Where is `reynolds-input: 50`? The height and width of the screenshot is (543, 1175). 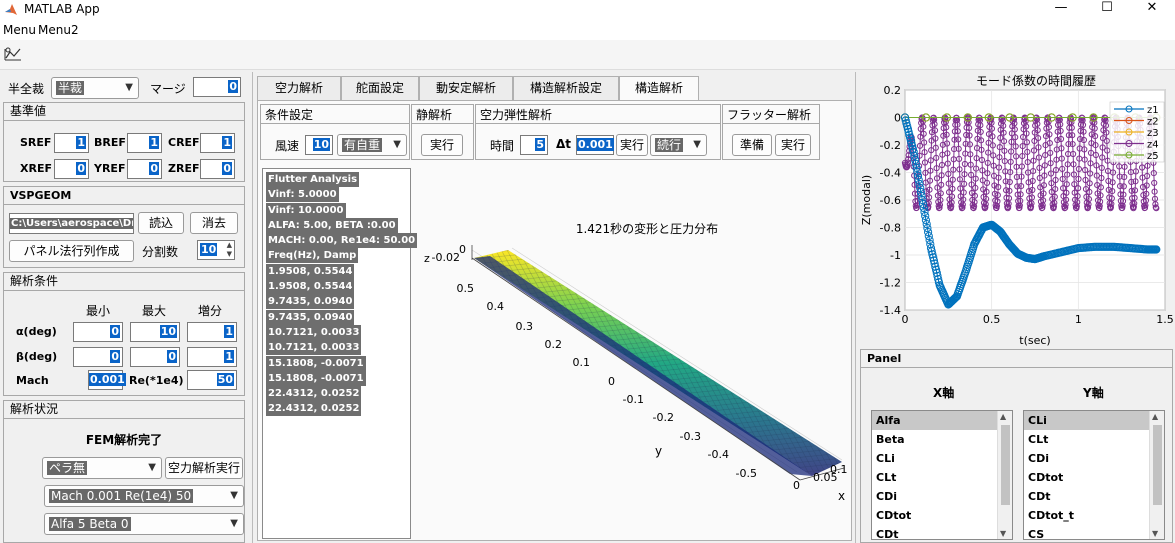
reynolds-input: 50 is located at coordinates (212, 380).